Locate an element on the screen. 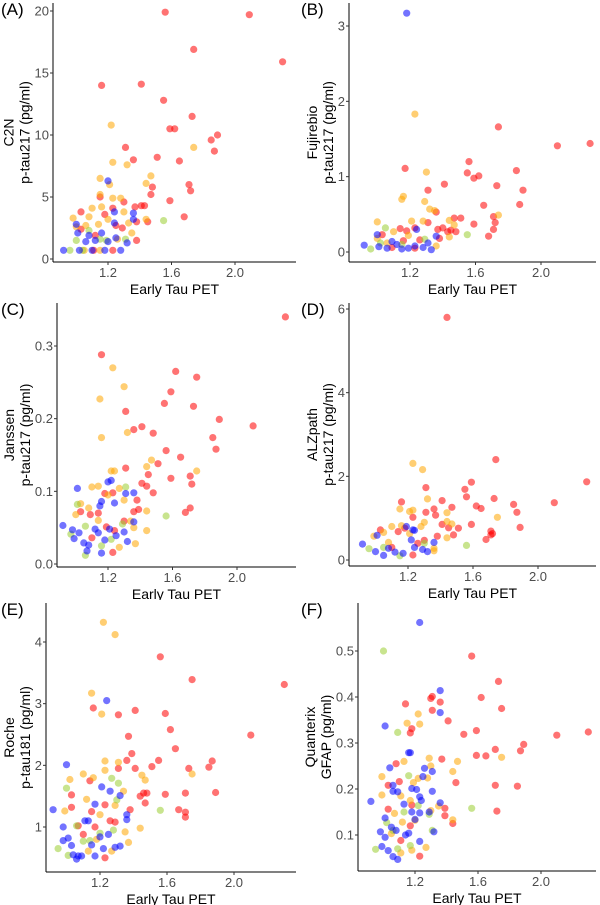 This screenshot has width=600, height=905. y-tick-label: 6 is located at coordinates (341, 309).